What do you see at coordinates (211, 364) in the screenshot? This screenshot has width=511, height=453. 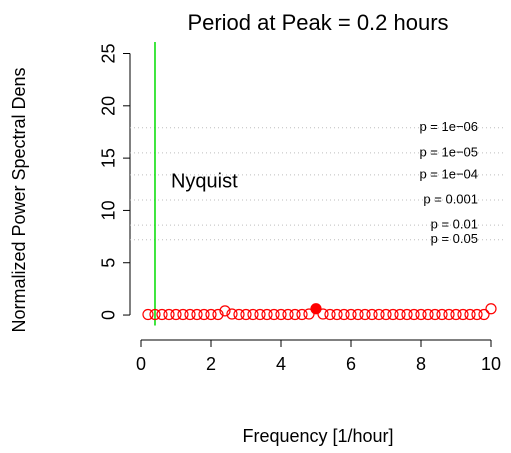 I see `x-tick-label: 2` at bounding box center [211, 364].